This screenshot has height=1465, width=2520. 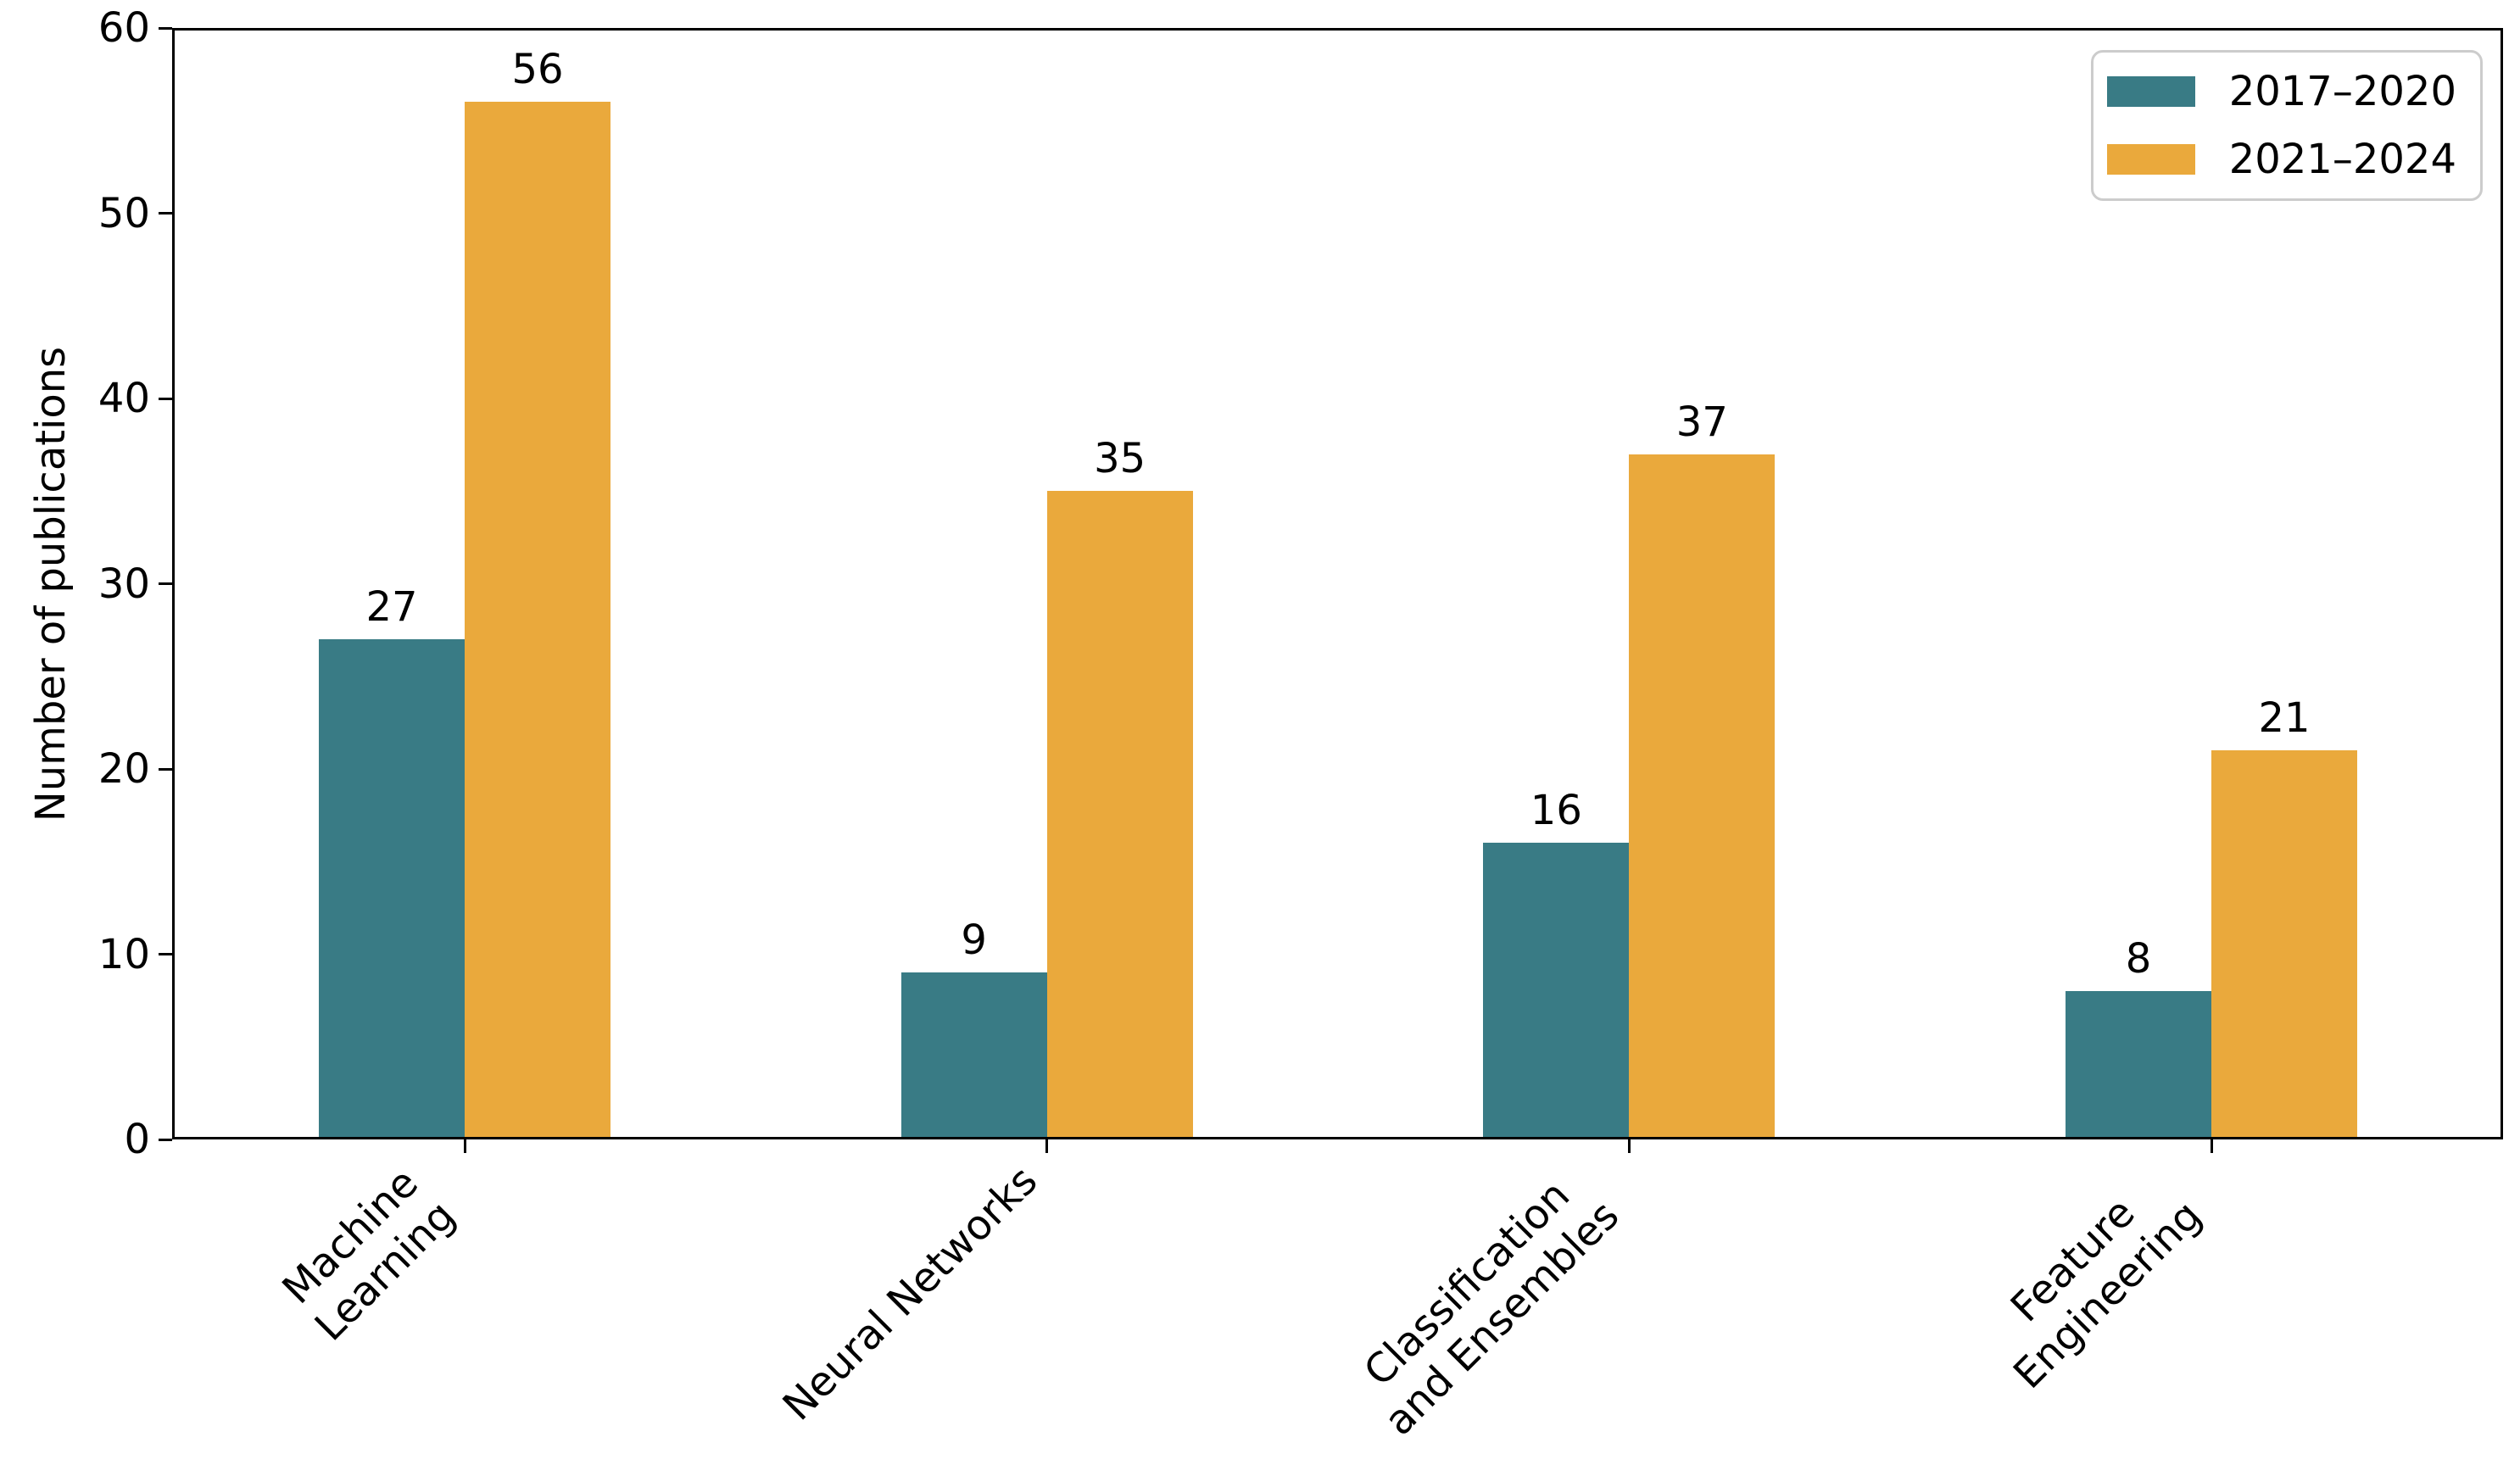 What do you see at coordinates (537, 620) in the screenshot?
I see `bar-2021-2024-machine-learning` at bounding box center [537, 620].